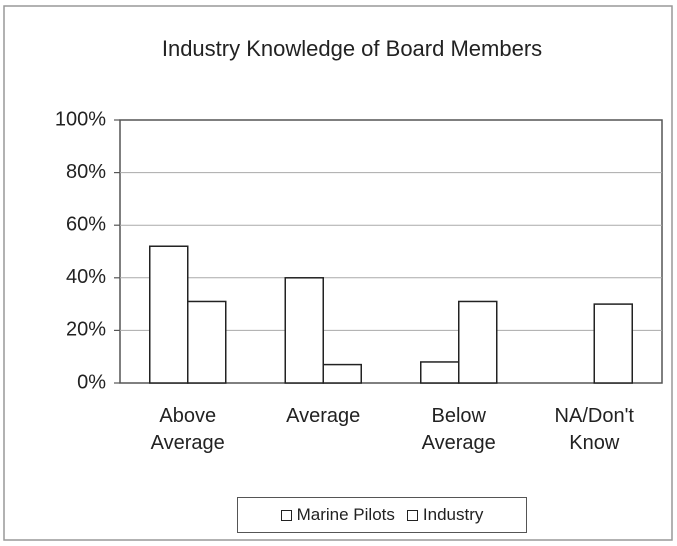 The height and width of the screenshot is (546, 677). Describe the element at coordinates (80, 119) in the screenshot. I see `y-tick-label: 100%` at that location.